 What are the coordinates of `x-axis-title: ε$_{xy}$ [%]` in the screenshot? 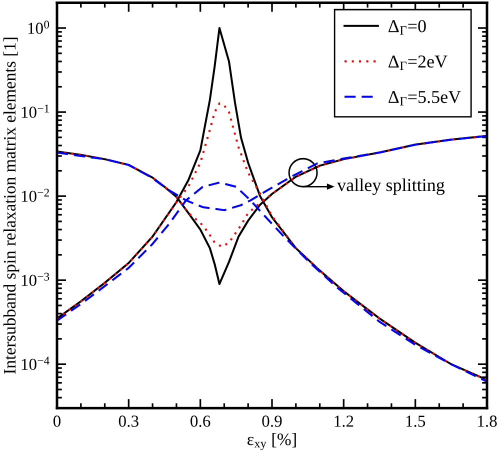 It's located at (271, 441).